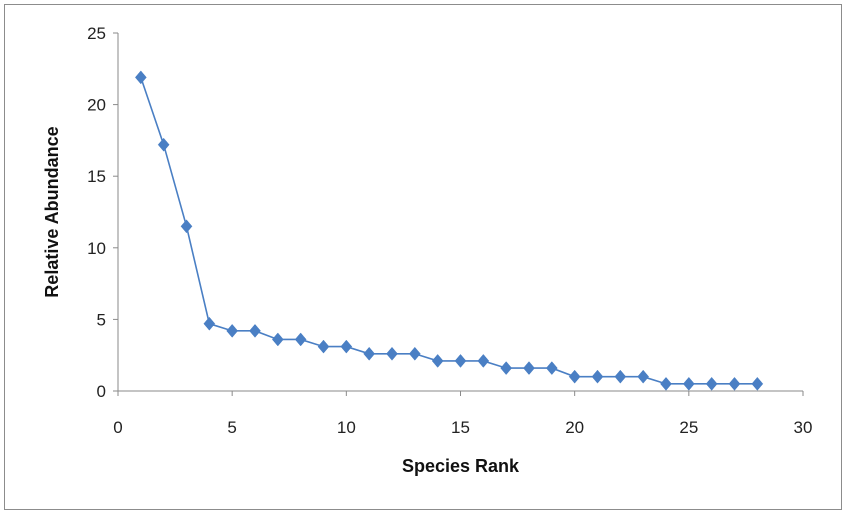 This screenshot has height=516, width=850. Describe the element at coordinates (96, 33) in the screenshot. I see `y-tick-label: 25` at that location.